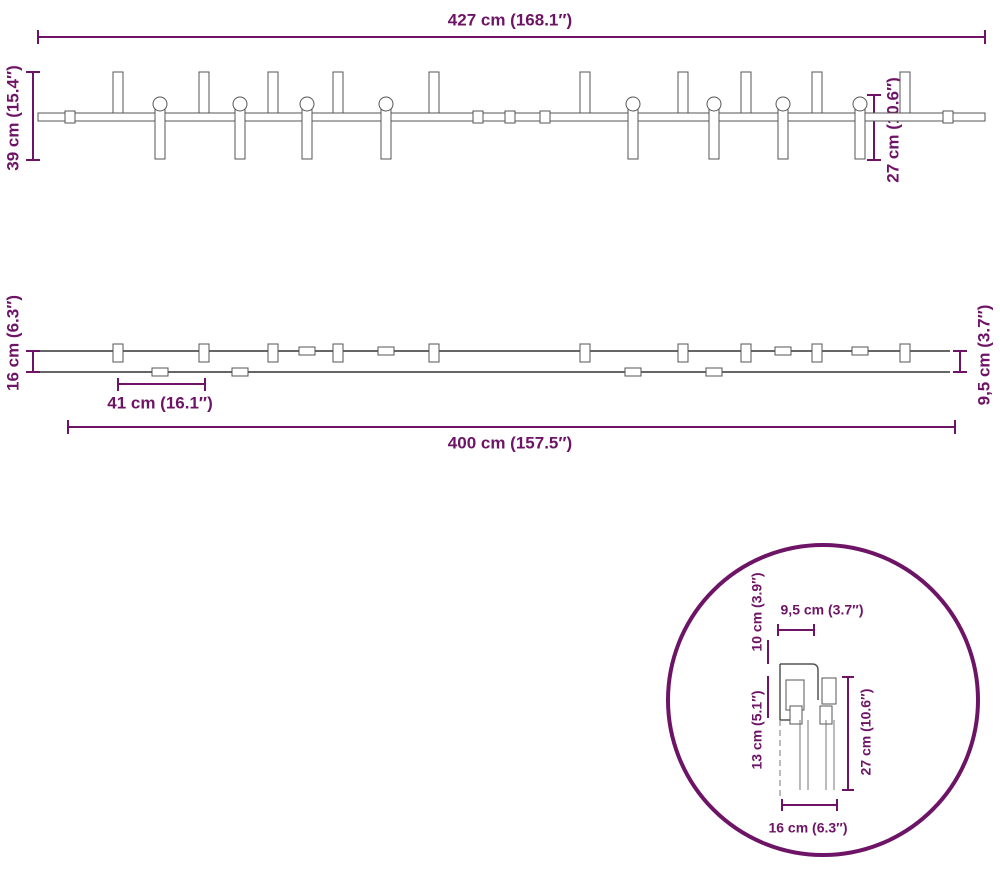 Image resolution: width=1000 pixels, height=874 pixels. Describe the element at coordinates (159, 402) in the screenshot. I see `dimension-label: 41 cm (16.1″)` at that location.